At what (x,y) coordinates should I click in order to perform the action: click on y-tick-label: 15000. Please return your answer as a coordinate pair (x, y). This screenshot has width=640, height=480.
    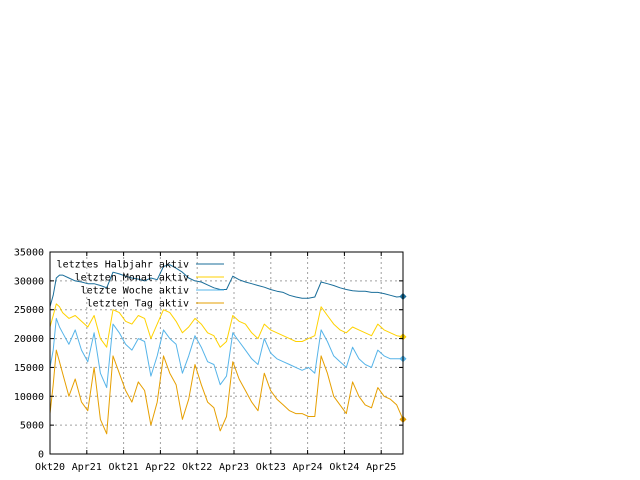
    Looking at the image, I should click on (29, 368).